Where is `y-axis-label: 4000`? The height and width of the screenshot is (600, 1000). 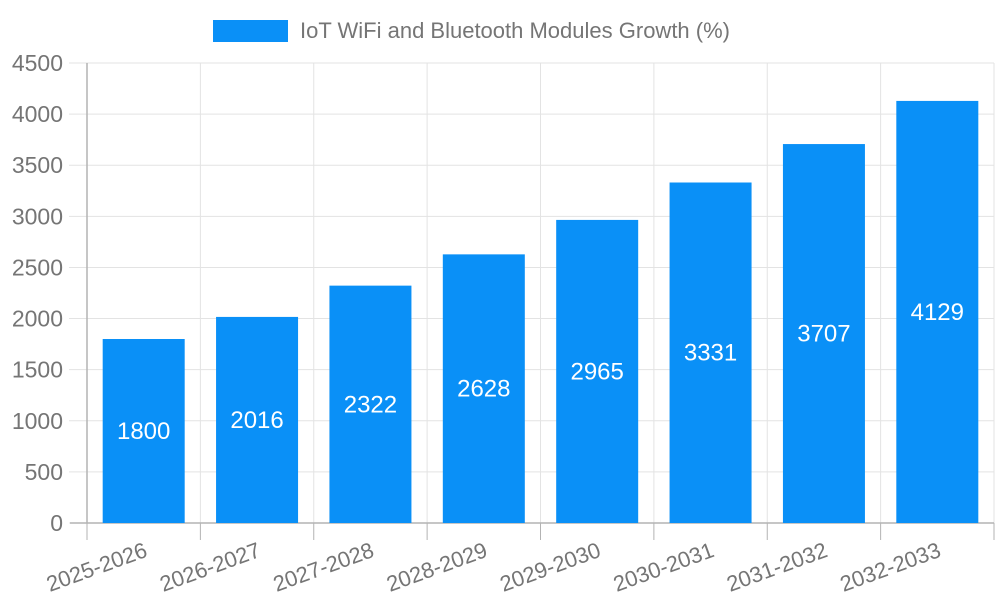 y-axis-label: 4000 is located at coordinates (37, 114).